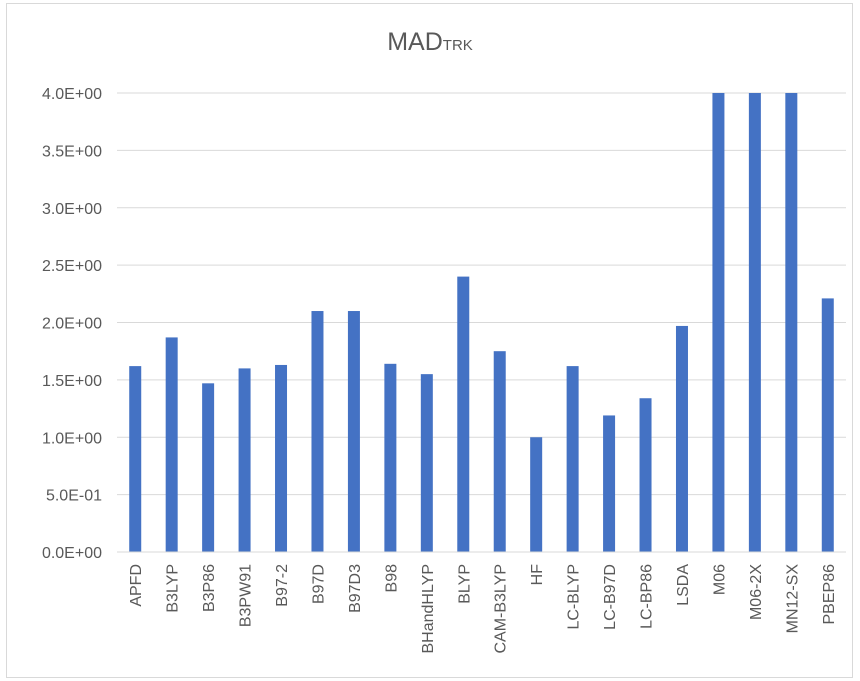 Image resolution: width=860 pixels, height=681 pixels. Describe the element at coordinates (574, 597) in the screenshot. I see `x-tick-label: LC-BLYP` at that location.